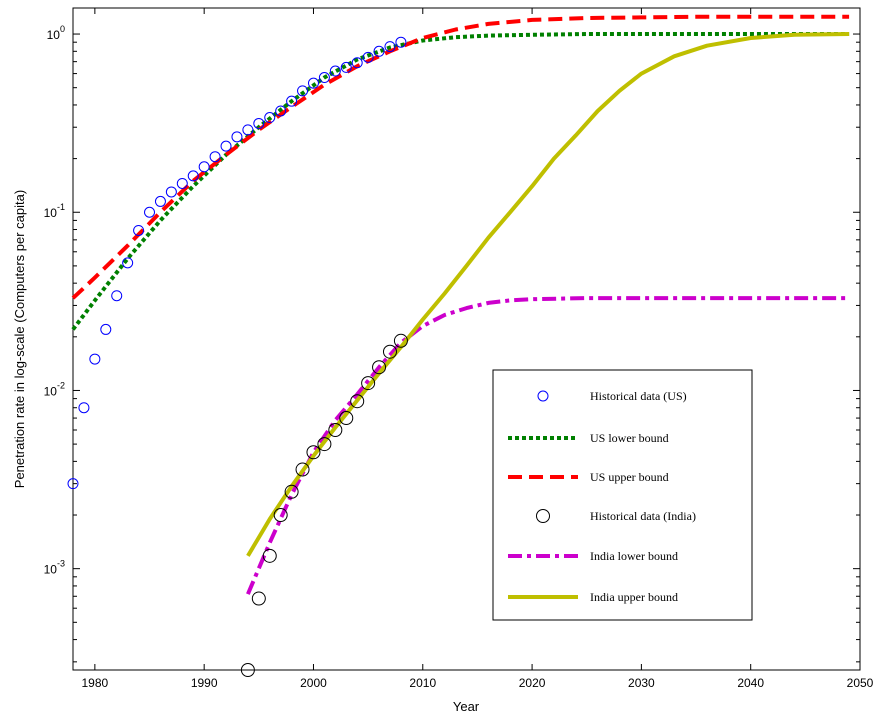  I want to click on legend-label: India upper bound, so click(634, 597).